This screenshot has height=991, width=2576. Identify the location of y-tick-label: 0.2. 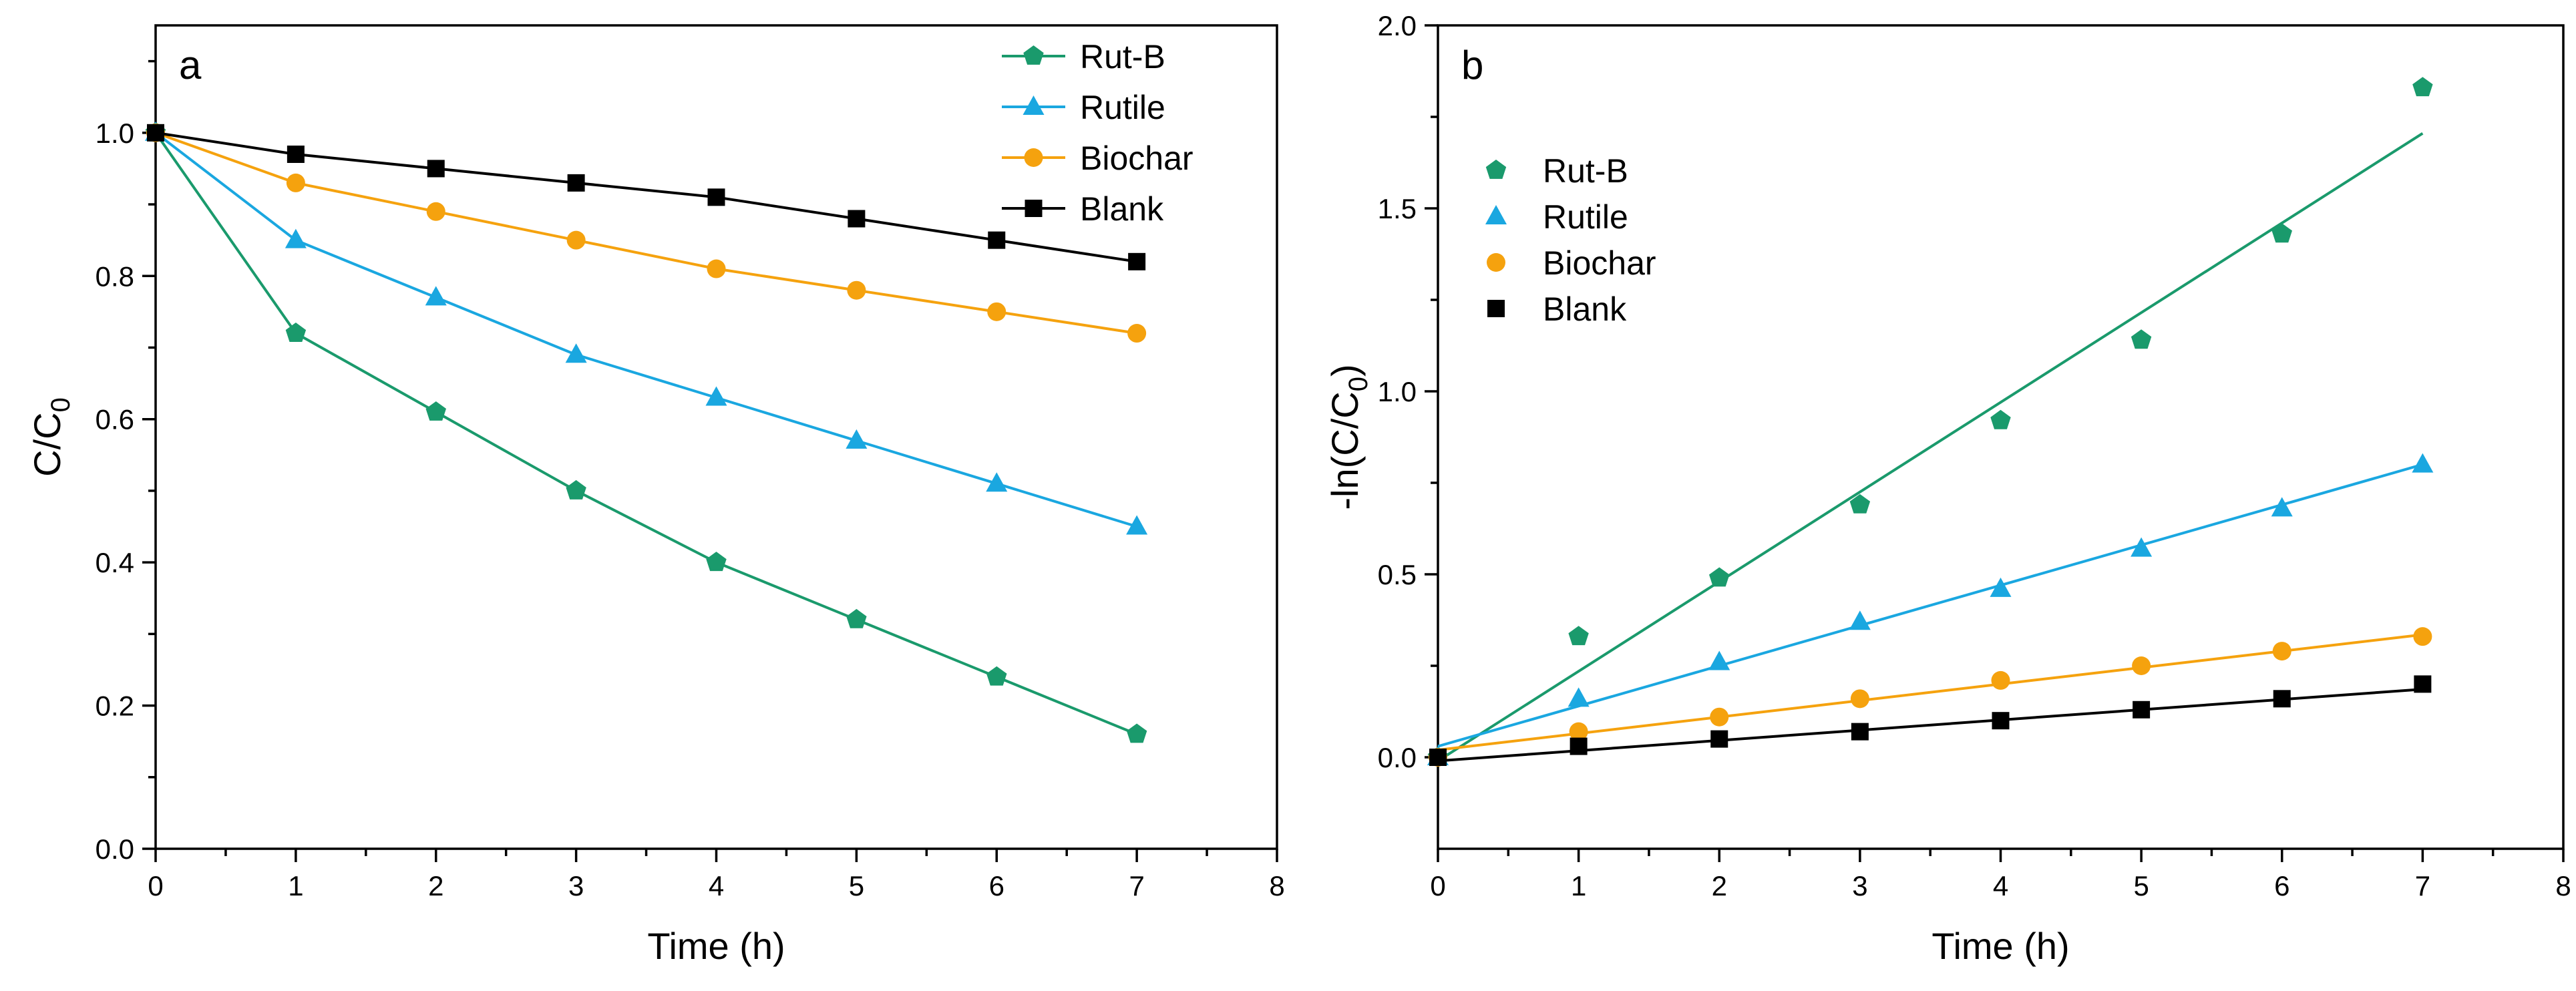
(115, 706).